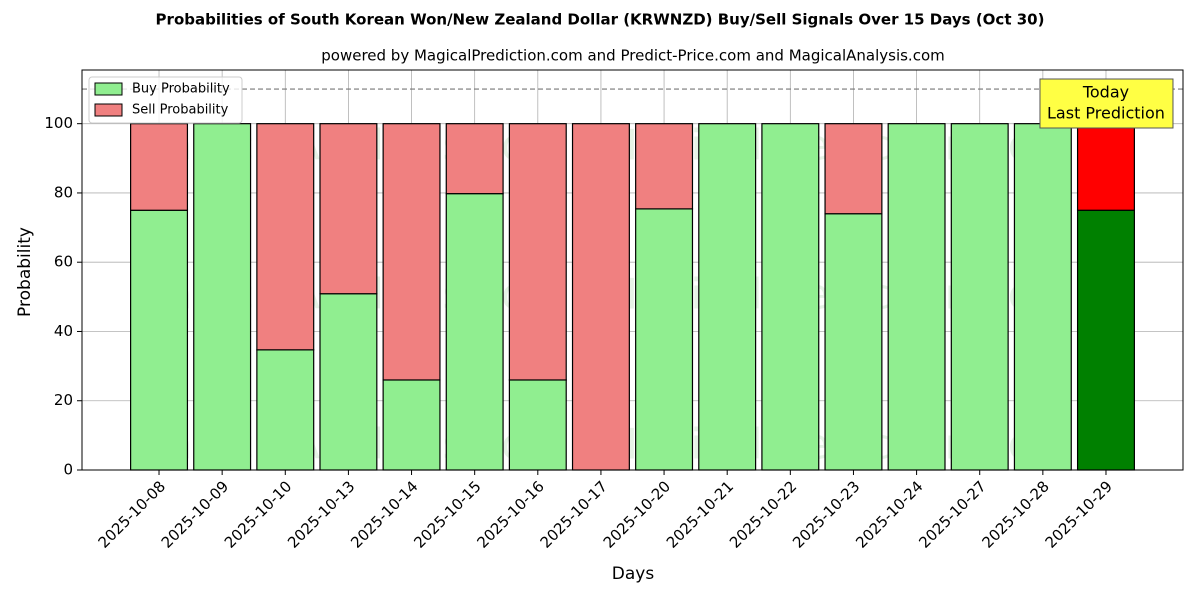  What do you see at coordinates (25, 272) in the screenshot?
I see `y-axis-label: Probability` at bounding box center [25, 272].